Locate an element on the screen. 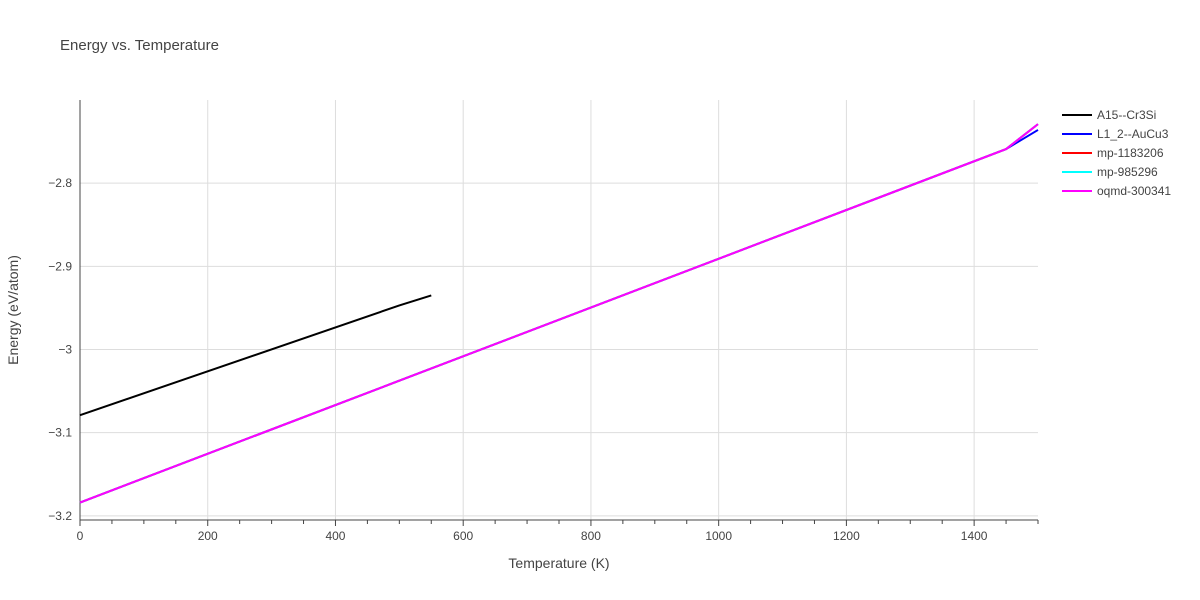 The height and width of the screenshot is (600, 1200). legend-label: mp-1183206 is located at coordinates (1130, 153).